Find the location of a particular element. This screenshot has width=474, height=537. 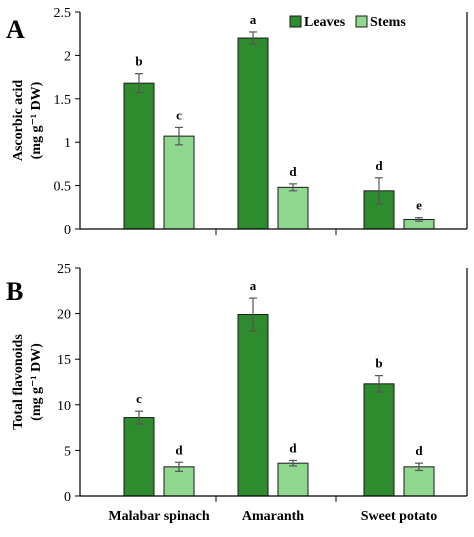

significance-letter-stems-3: d is located at coordinates (419, 450).